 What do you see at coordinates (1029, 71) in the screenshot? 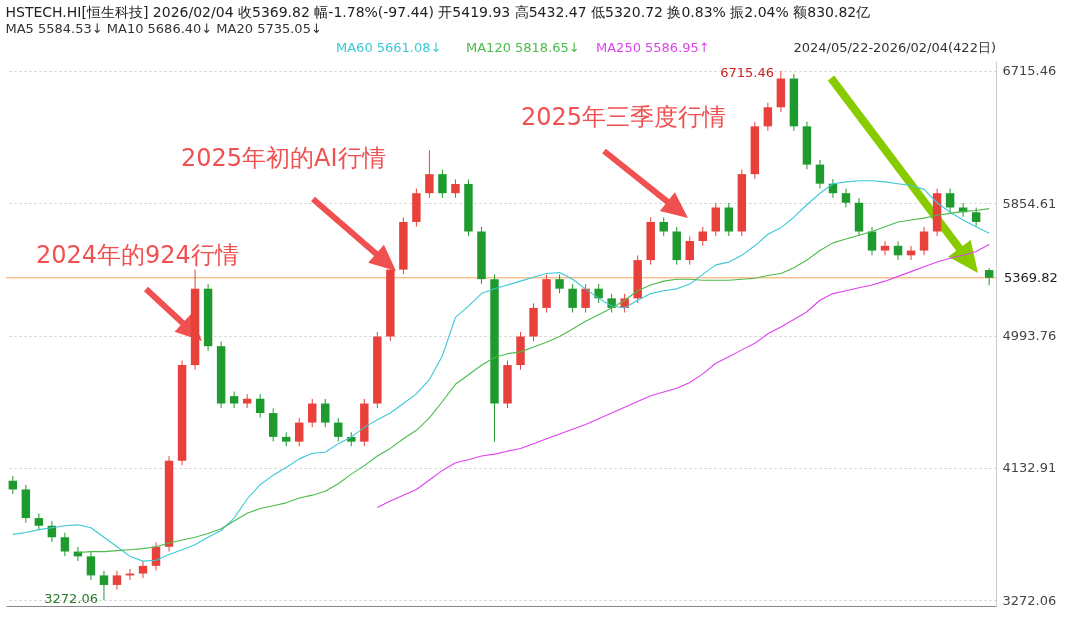
I see `y-tick-label: 6715.46` at bounding box center [1029, 71].